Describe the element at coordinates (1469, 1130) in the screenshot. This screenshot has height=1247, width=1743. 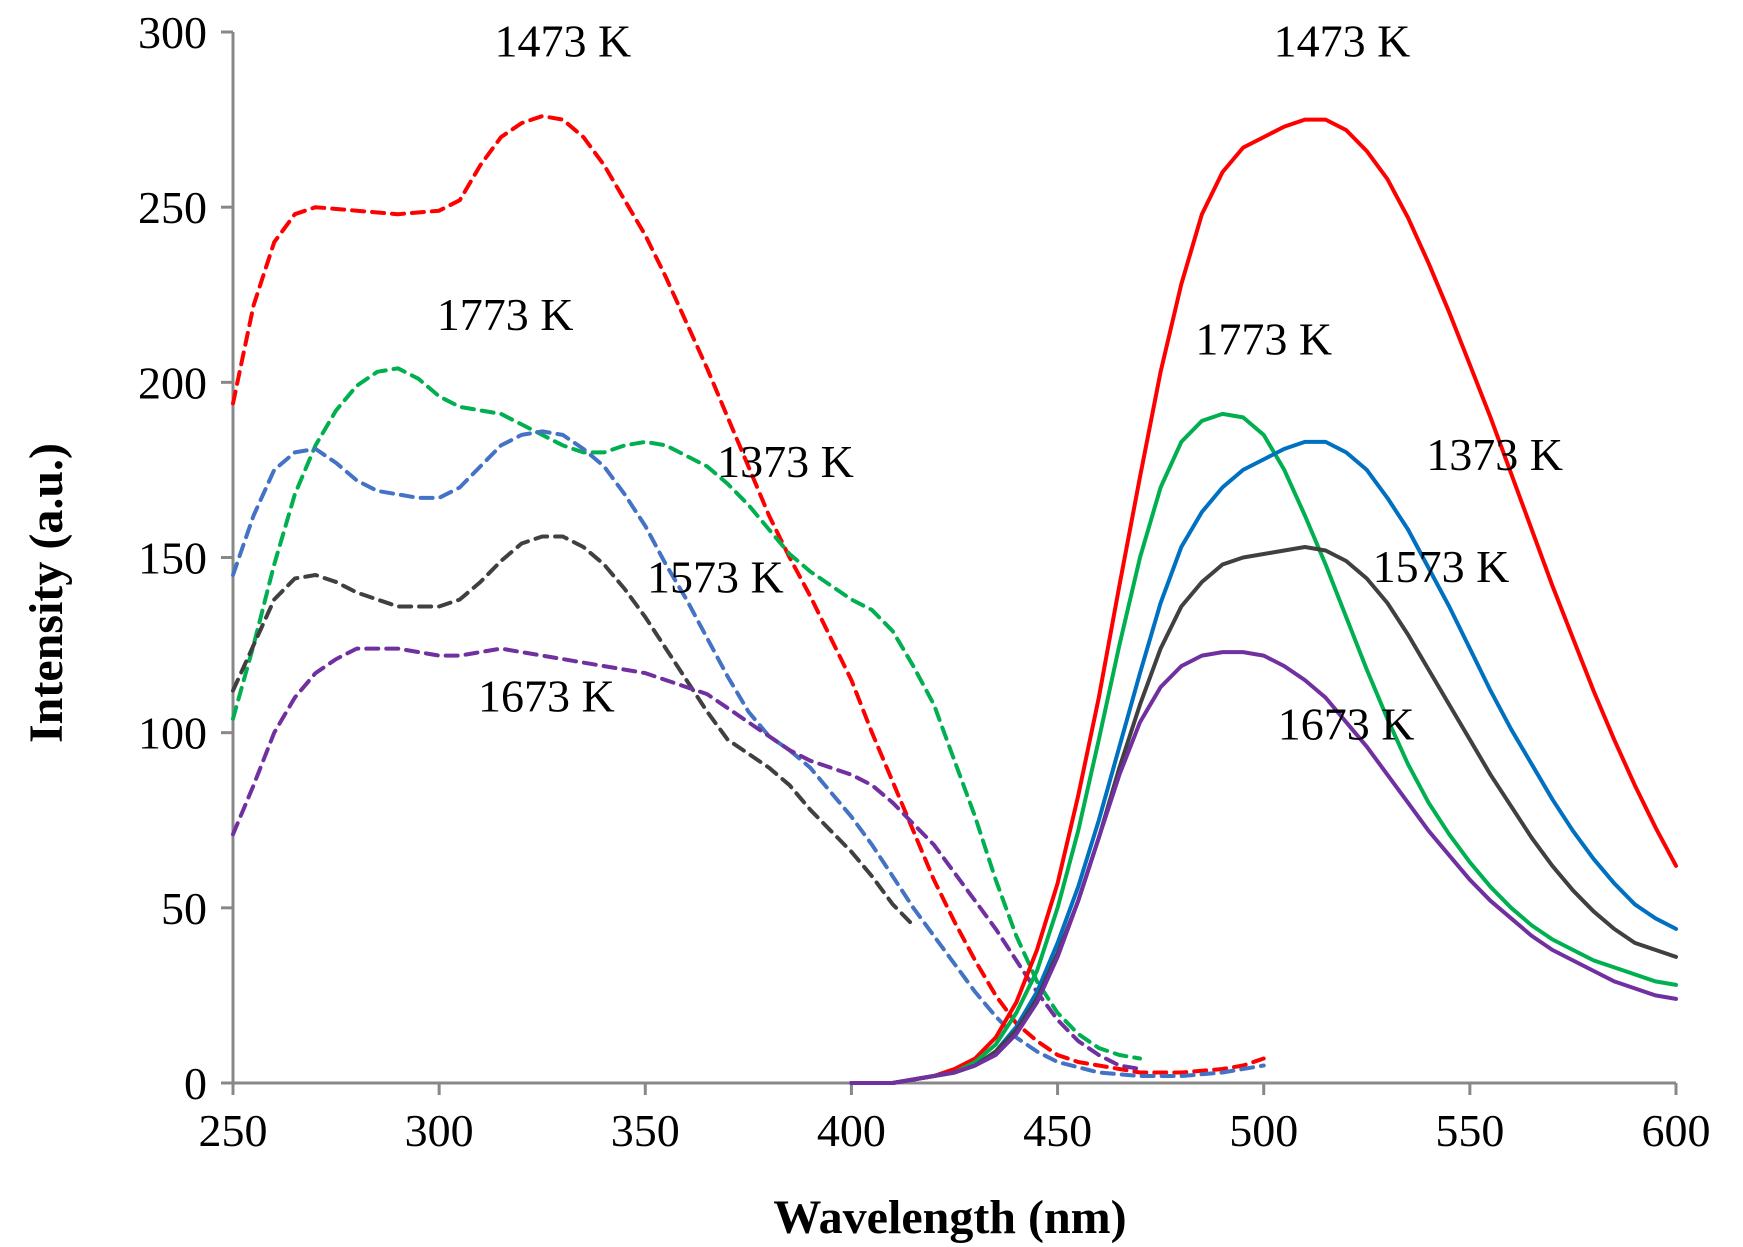
I see `x-tick-label: 550` at that location.